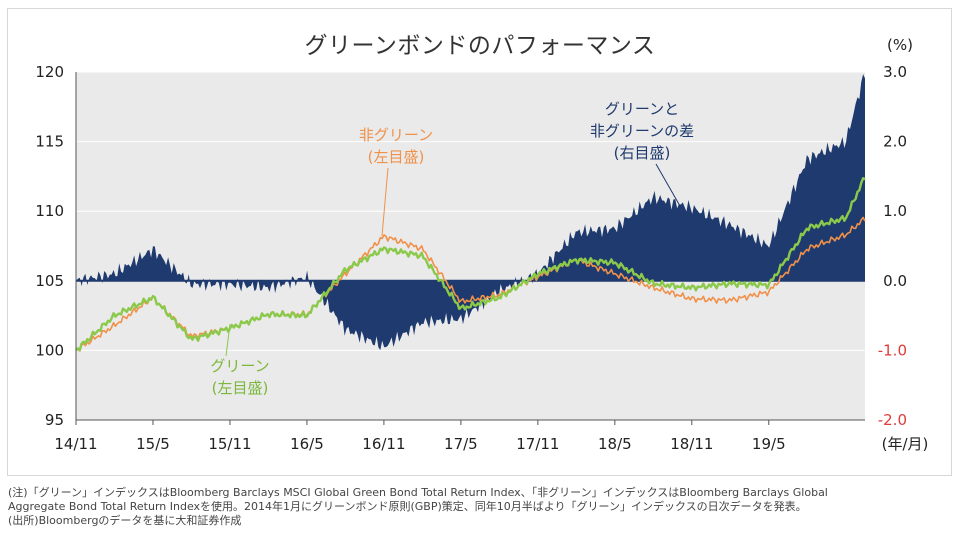 The height and width of the screenshot is (541, 960). What do you see at coordinates (49, 211) in the screenshot?
I see `y-tick-label: 110` at bounding box center [49, 211].